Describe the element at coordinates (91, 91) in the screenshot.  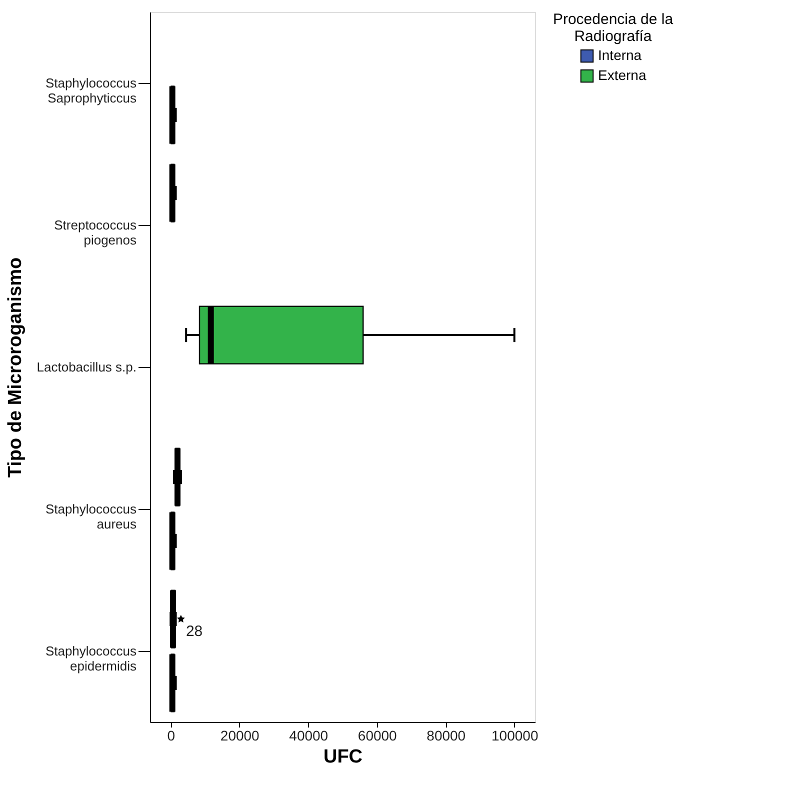
I see `y-tick-label: Staphylococcus Saprophyticcus` at that location.